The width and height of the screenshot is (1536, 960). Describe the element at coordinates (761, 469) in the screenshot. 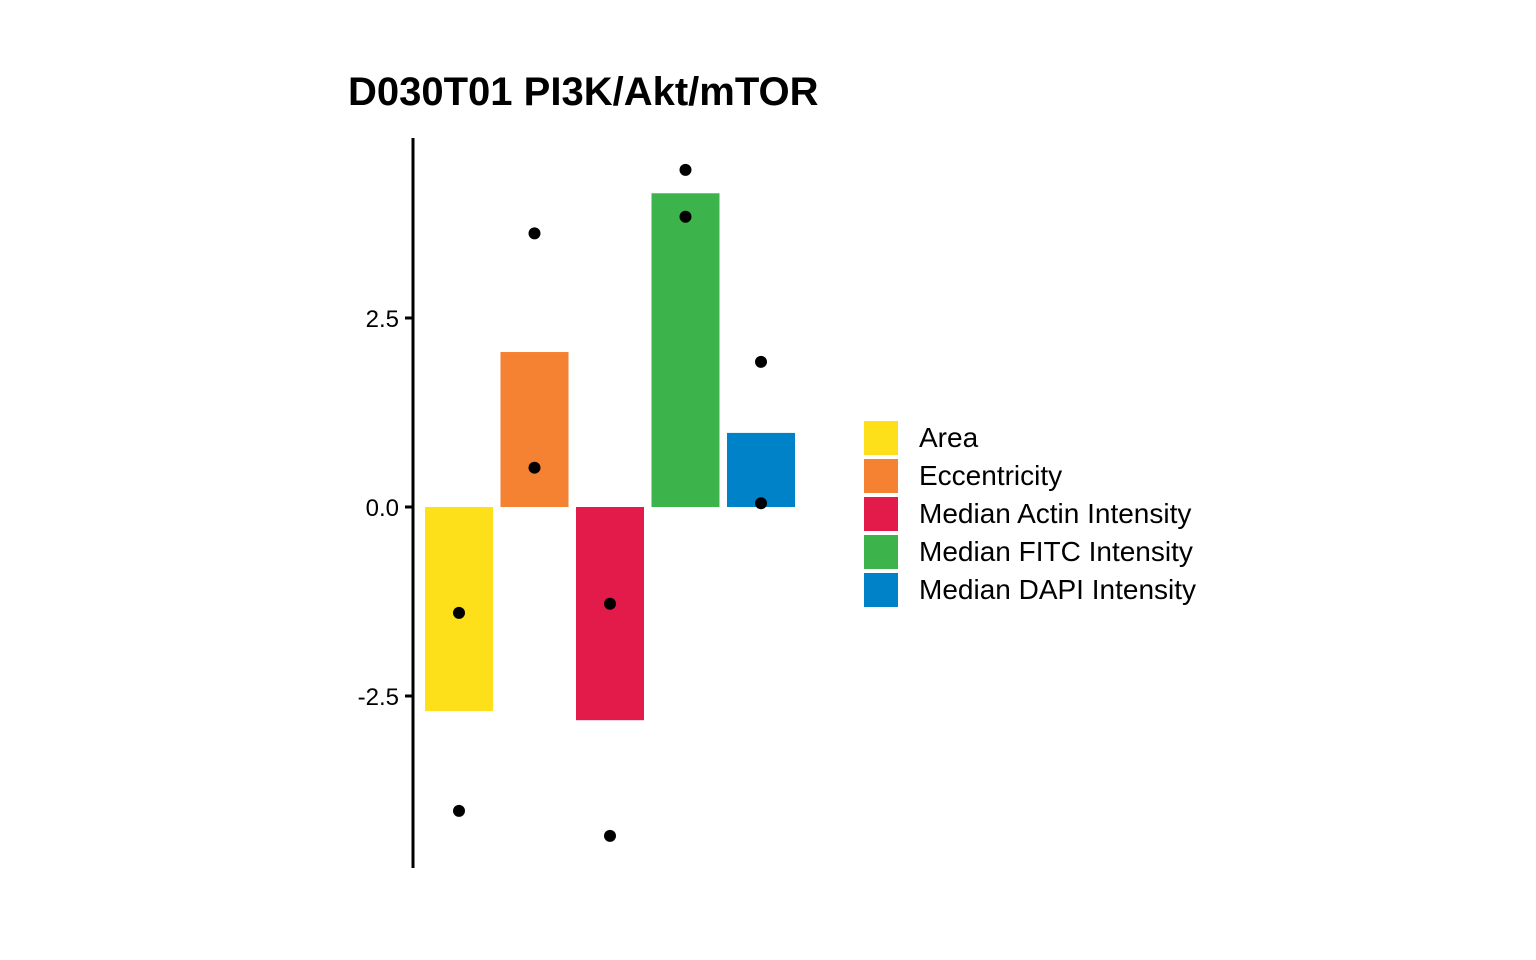

I see `bar-median-dapi-intensity` at that location.